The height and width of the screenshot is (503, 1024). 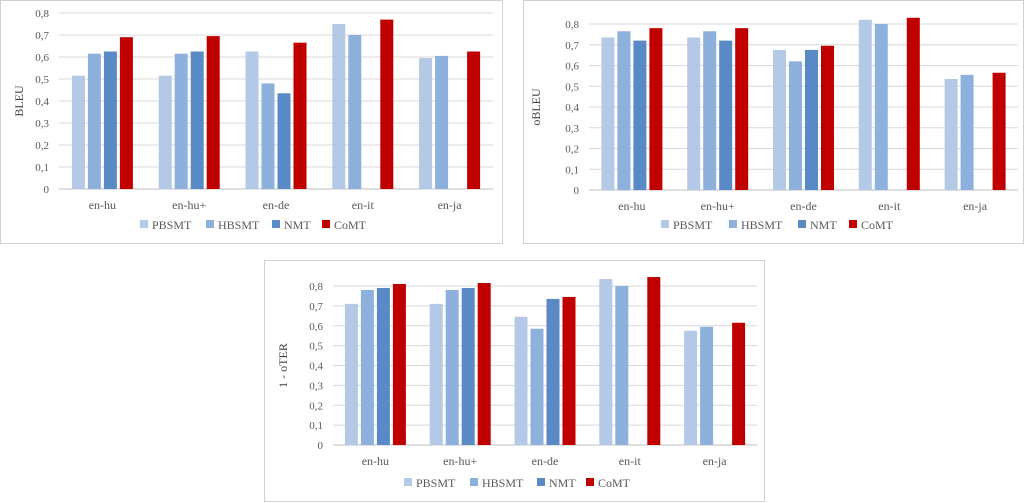 What do you see at coordinates (42, 168) in the screenshot?
I see `y-tick-label: 0,1` at bounding box center [42, 168].